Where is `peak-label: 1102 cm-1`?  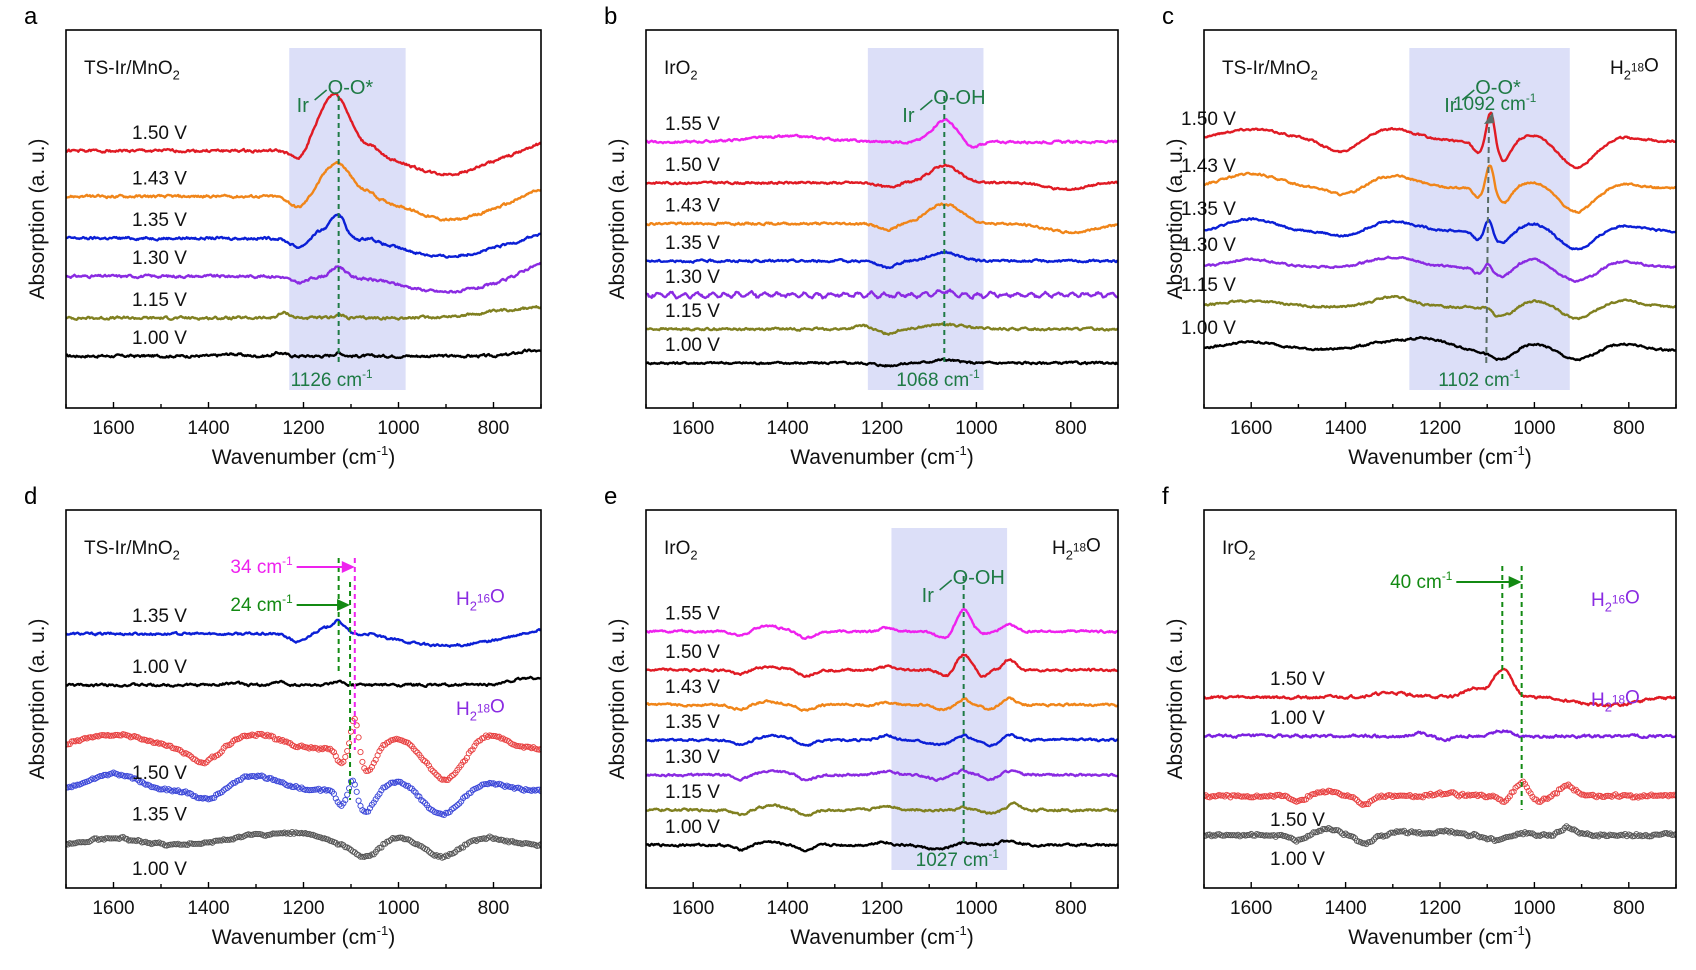 peak-label: 1102 cm-1 is located at coordinates (1479, 379).